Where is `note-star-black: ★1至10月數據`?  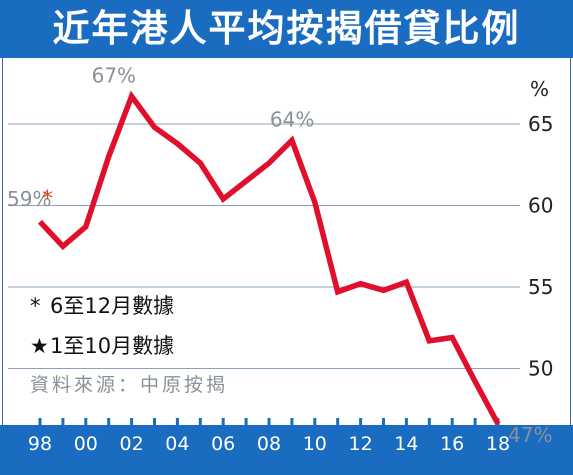 note-star-black: ★1至10月數據 is located at coordinates (102, 345).